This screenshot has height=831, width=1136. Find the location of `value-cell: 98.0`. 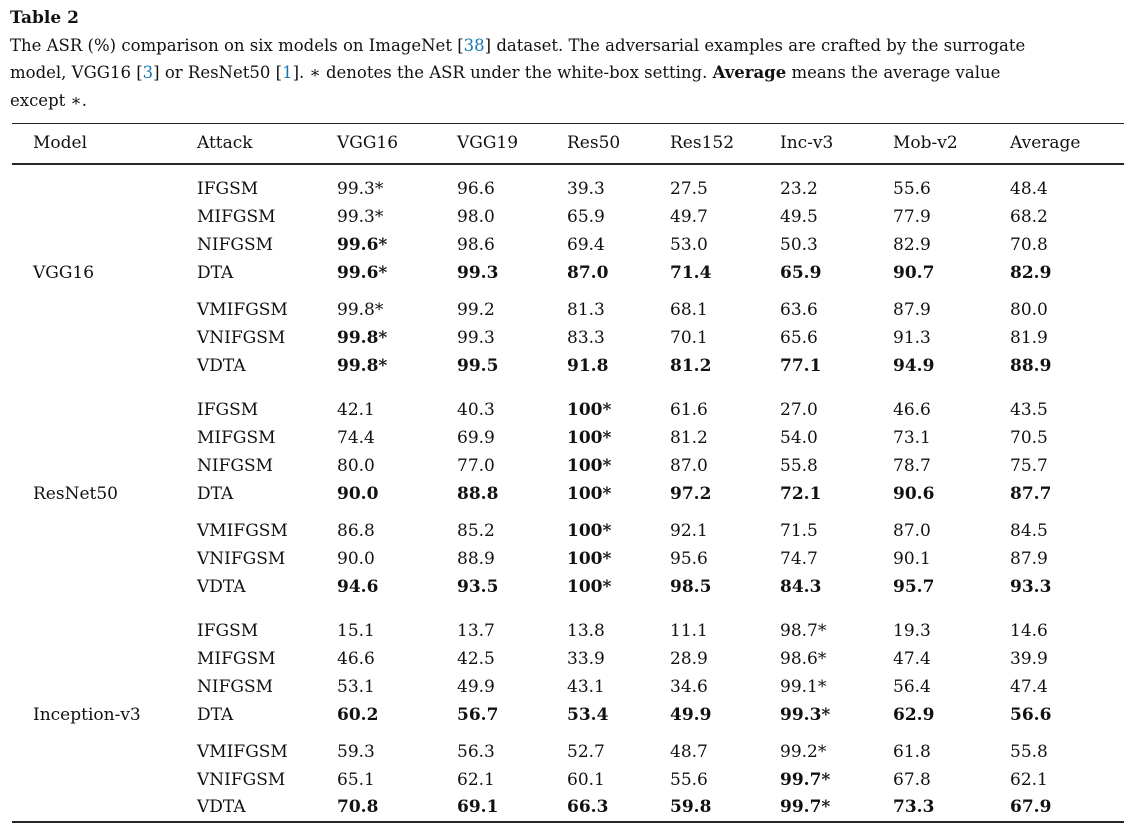

value-cell: 98.0 is located at coordinates (476, 216).